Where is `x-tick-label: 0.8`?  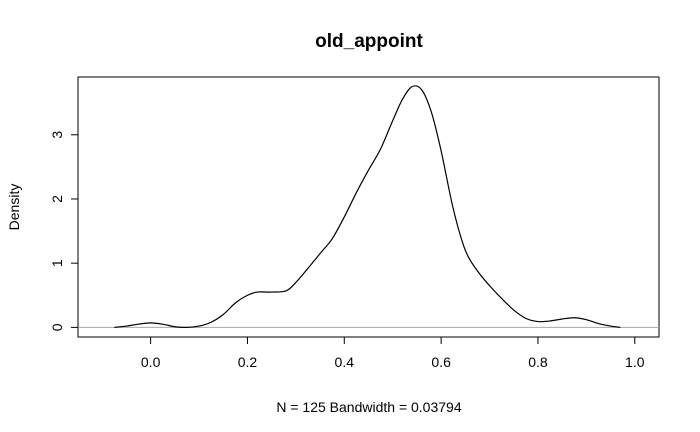 x-tick-label: 0.8 is located at coordinates (538, 362).